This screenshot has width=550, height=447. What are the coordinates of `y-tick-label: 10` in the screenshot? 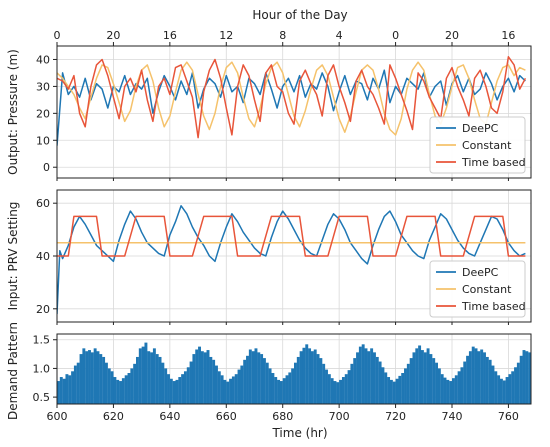 It's located at (43, 140).